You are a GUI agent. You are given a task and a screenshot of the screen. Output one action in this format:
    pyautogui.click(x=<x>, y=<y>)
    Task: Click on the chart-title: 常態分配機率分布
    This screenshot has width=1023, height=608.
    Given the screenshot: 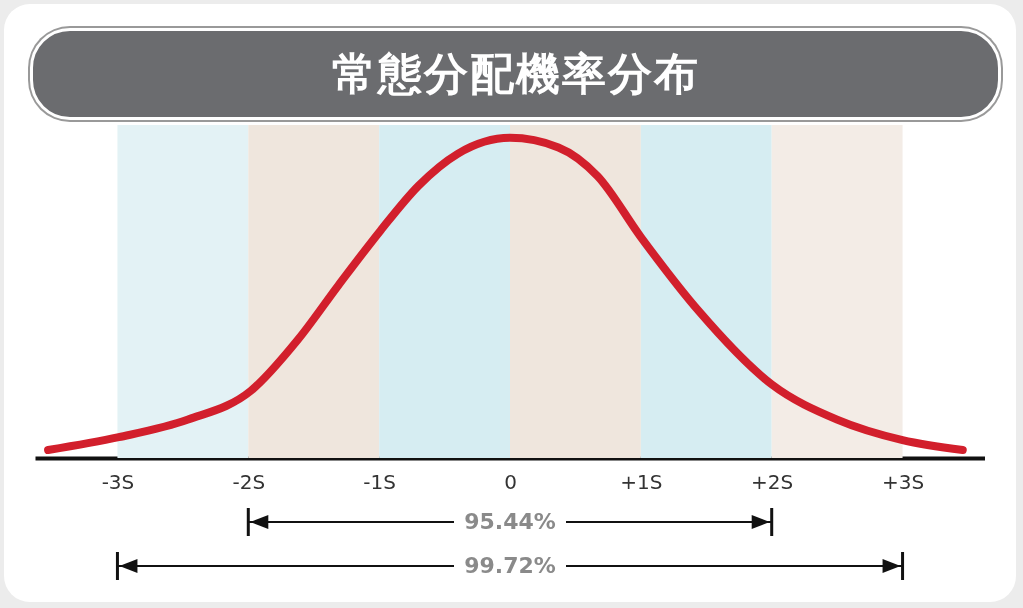 What is the action you would take?
    pyautogui.click(x=515, y=74)
    